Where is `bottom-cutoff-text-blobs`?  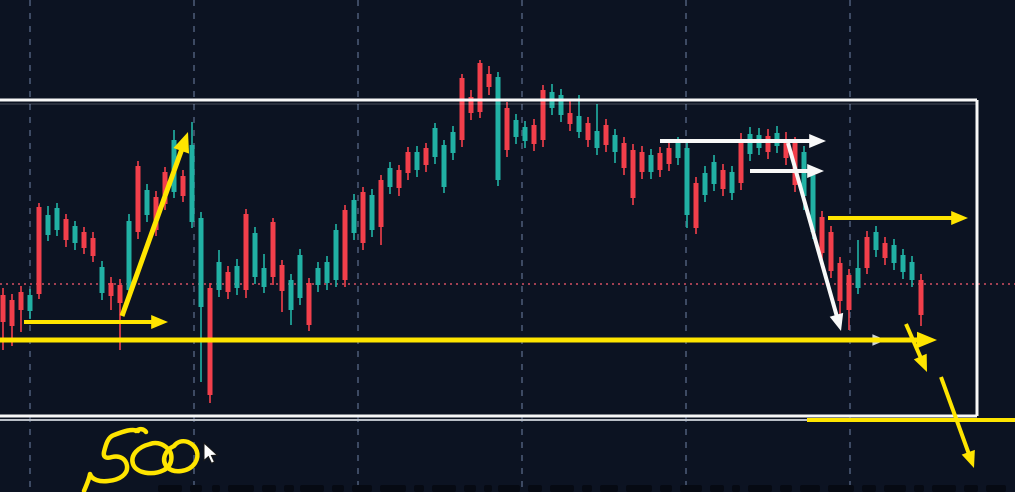 bottom-cutoff-text-blobs is located at coordinates (582, 488).